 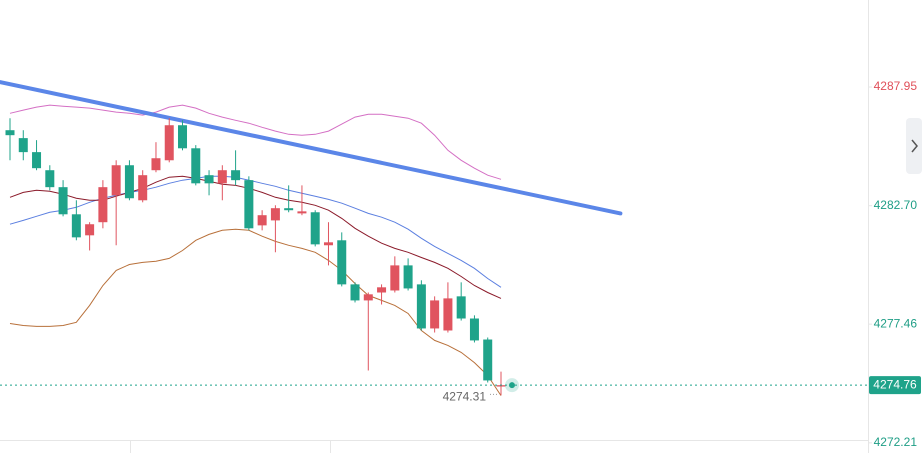 I want to click on panel-toggle, so click(x=914, y=146).